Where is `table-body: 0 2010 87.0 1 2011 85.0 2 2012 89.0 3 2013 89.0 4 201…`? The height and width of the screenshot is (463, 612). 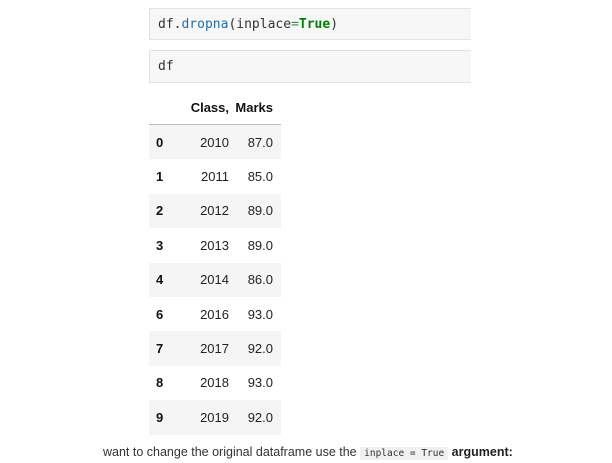 table-body: 0 2010 87.0 1 2011 85.0 2 2012 89.0 3 2013 89.0 4 201… is located at coordinates (215, 279).